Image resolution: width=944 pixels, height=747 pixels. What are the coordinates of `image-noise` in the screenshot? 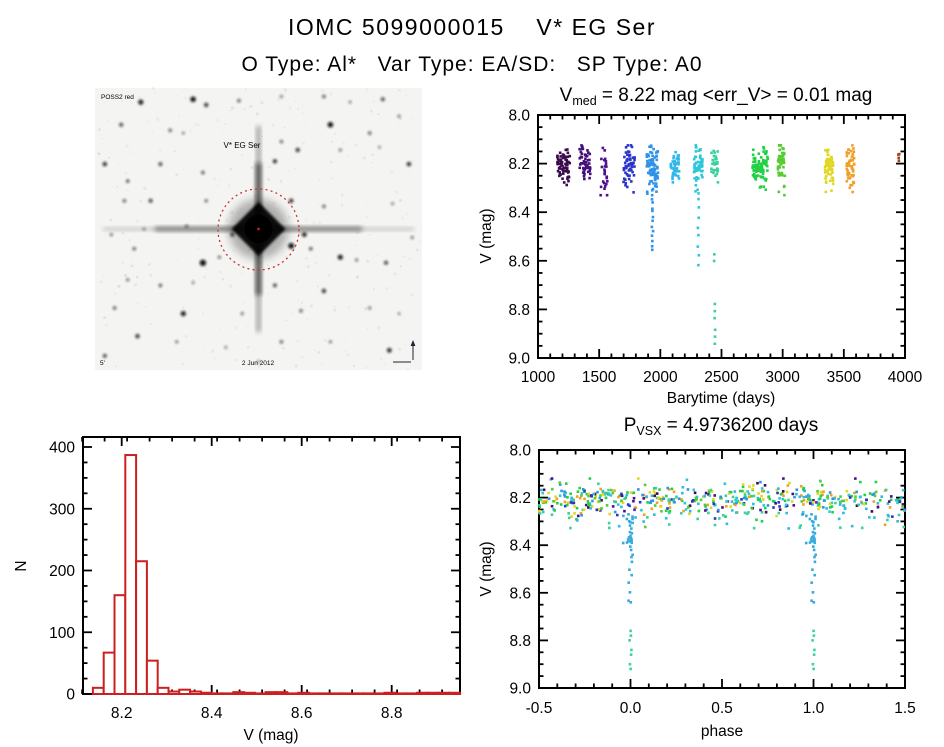 It's located at (259, 229).